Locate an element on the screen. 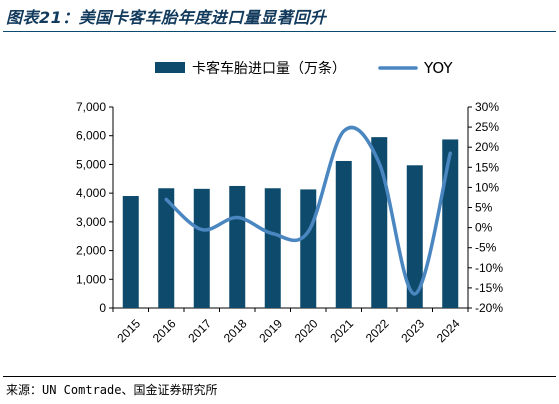 The image size is (559, 404). right-tick-label: 20% is located at coordinates (487, 147).